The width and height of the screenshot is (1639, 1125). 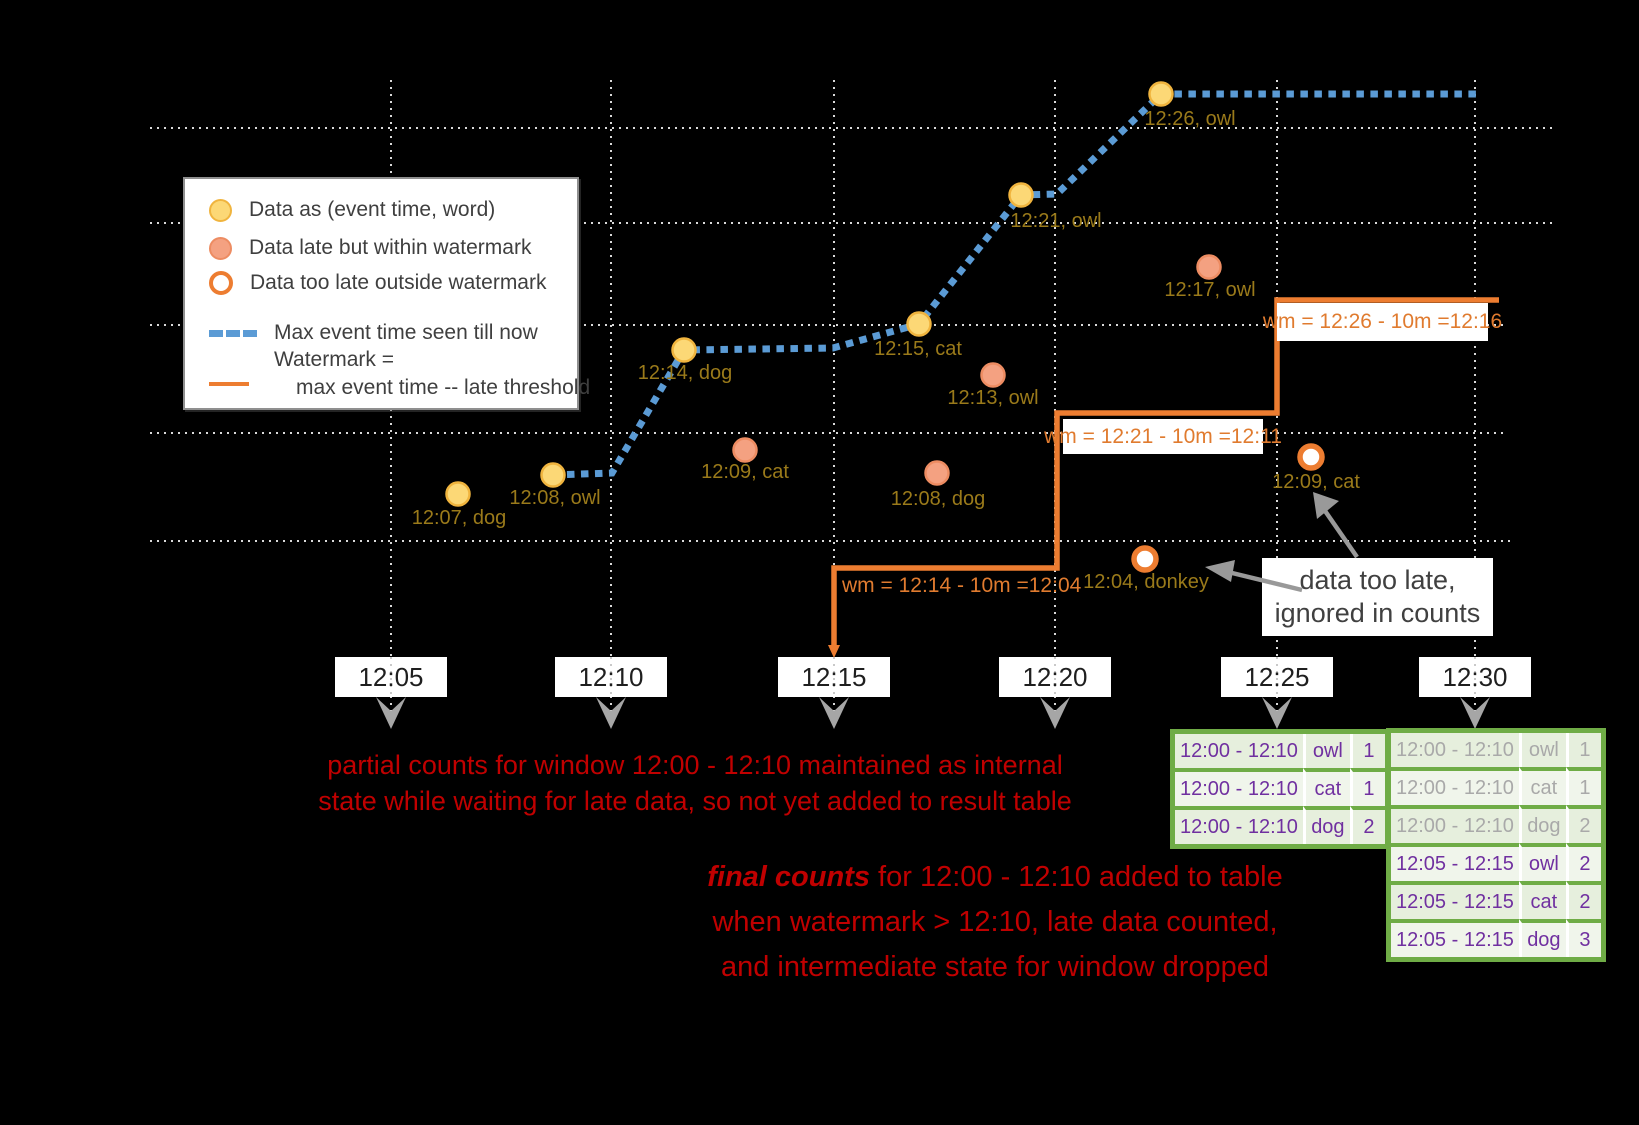 What do you see at coordinates (1382, 322) in the screenshot?
I see `watermark-label-3: wm = 12:26 - 10m =12:16` at bounding box center [1382, 322].